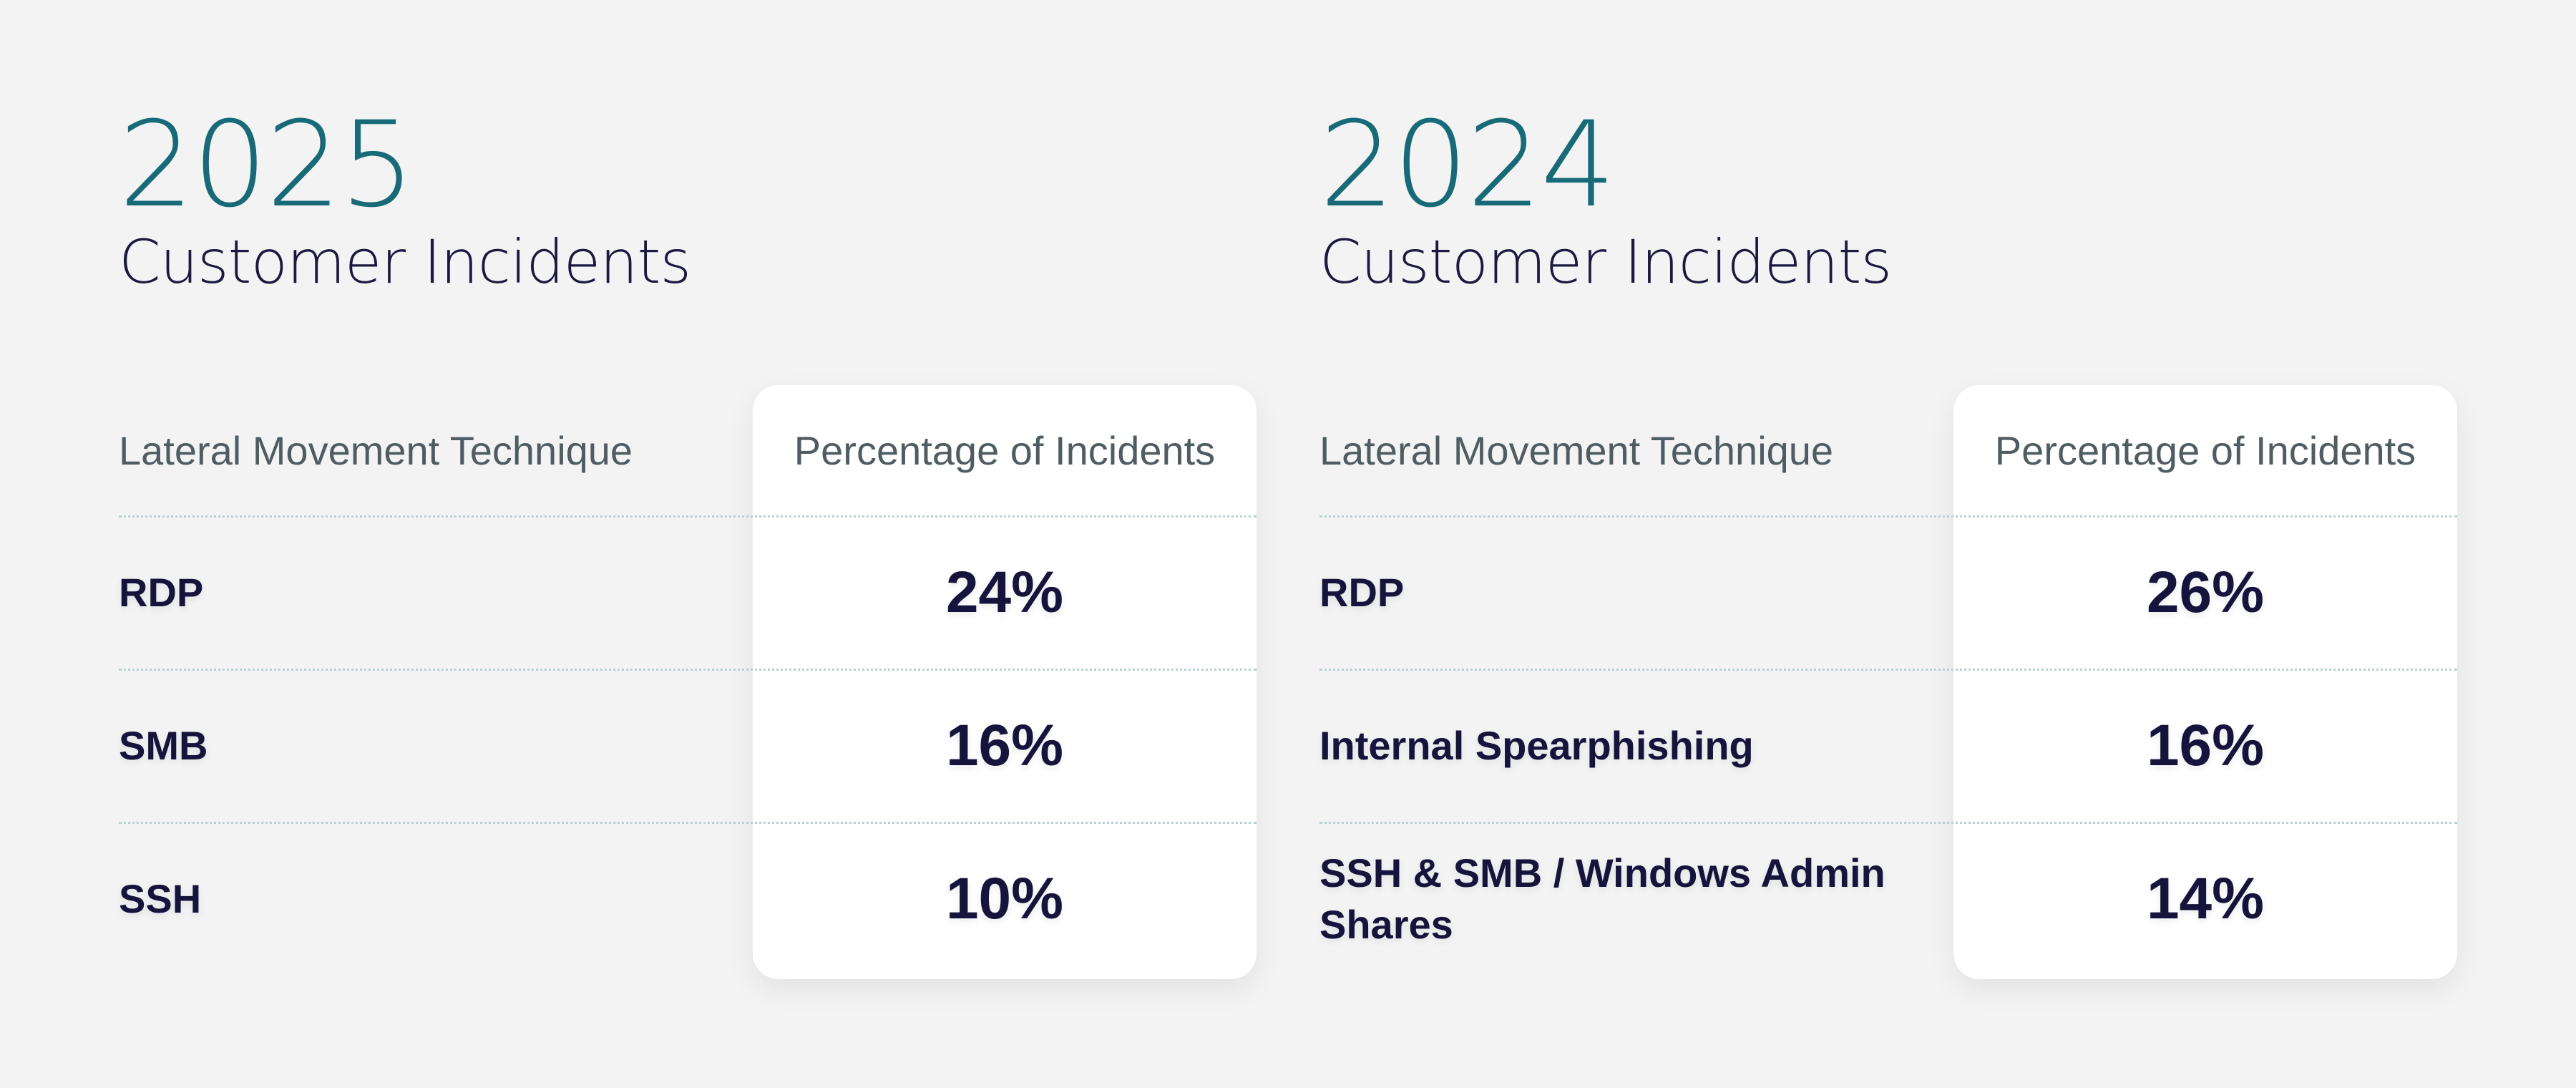  I want to click on row-percentage: 26%, so click(2205, 592).